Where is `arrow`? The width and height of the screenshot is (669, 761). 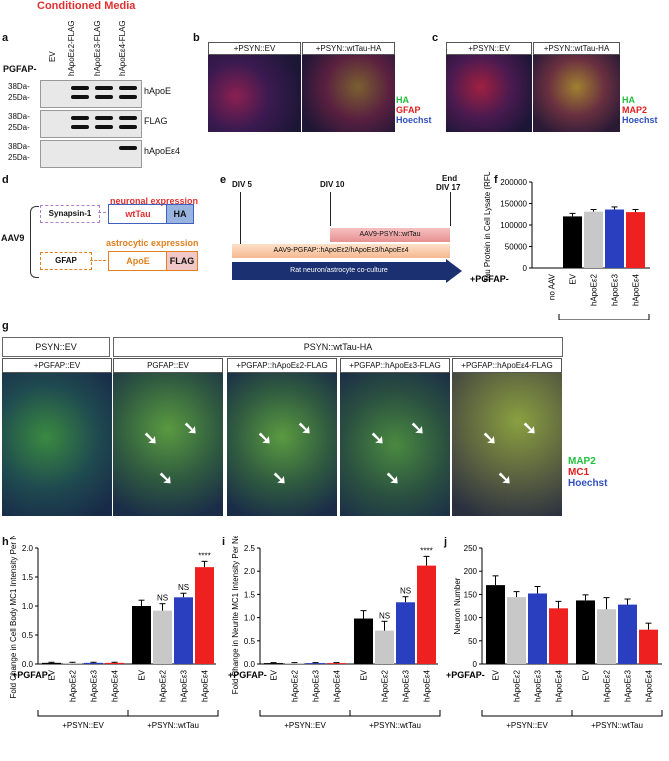
arrow is located at coordinates (102, 212).